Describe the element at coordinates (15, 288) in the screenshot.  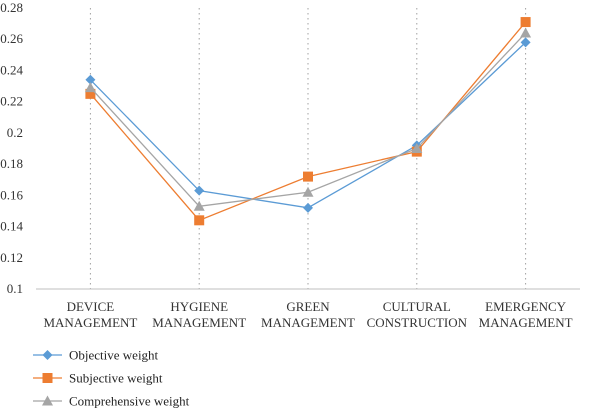
I see `y-tick-label: 0.1` at that location.